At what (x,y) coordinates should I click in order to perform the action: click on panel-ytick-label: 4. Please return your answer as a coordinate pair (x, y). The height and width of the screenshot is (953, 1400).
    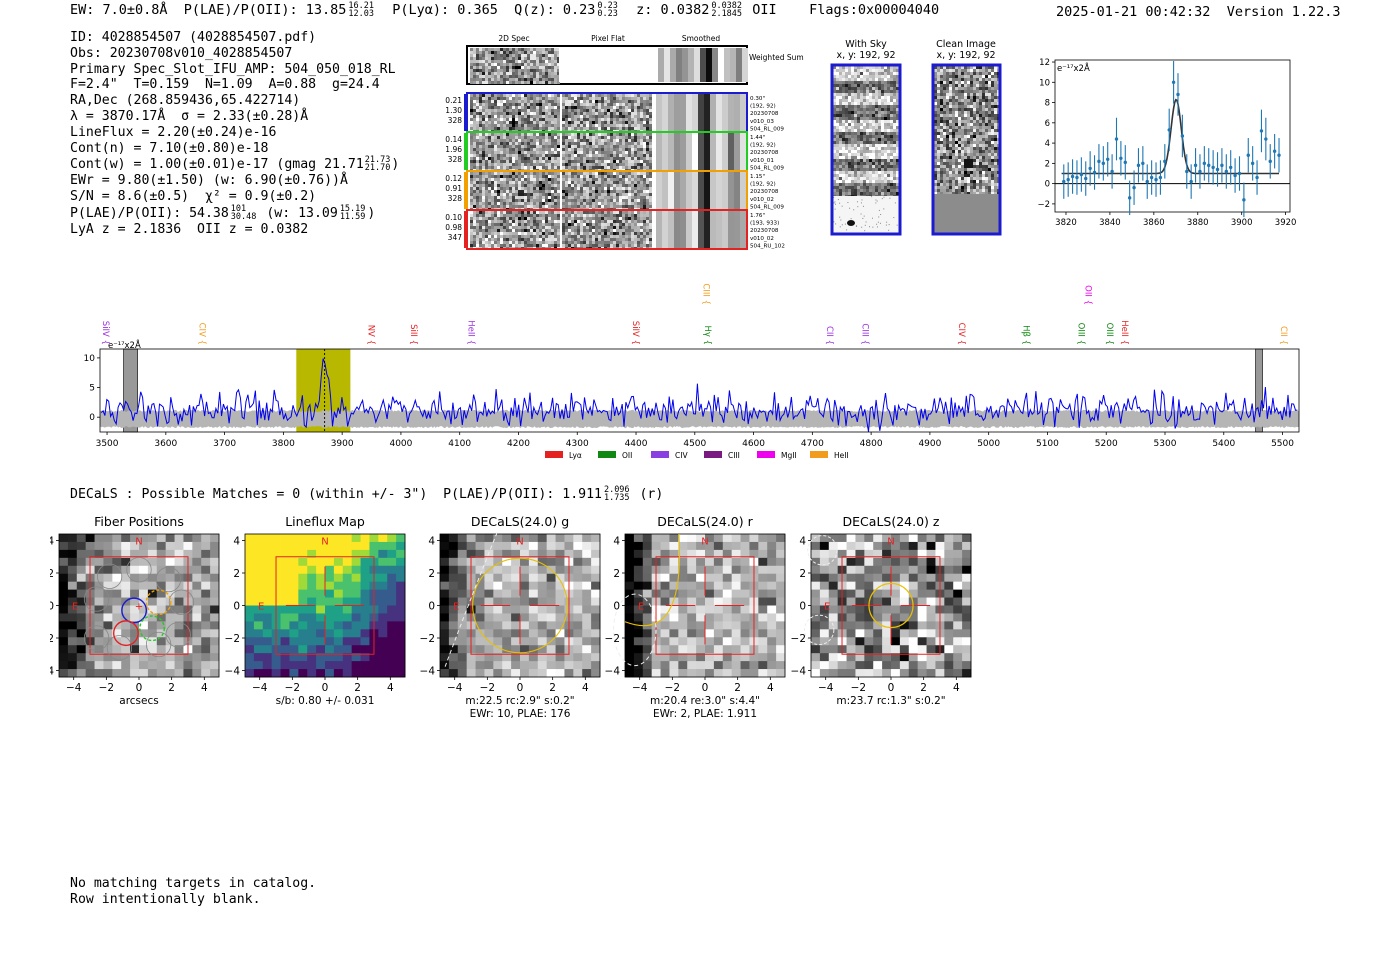
    Looking at the image, I should click on (236, 542).